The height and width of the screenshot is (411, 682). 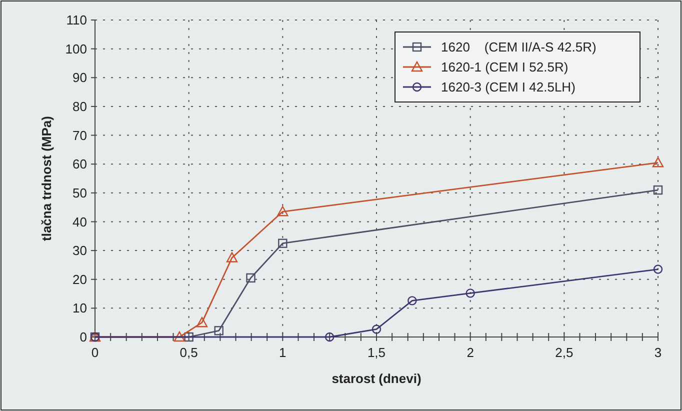 I want to click on y-tick-label: 80, so click(x=79, y=106).